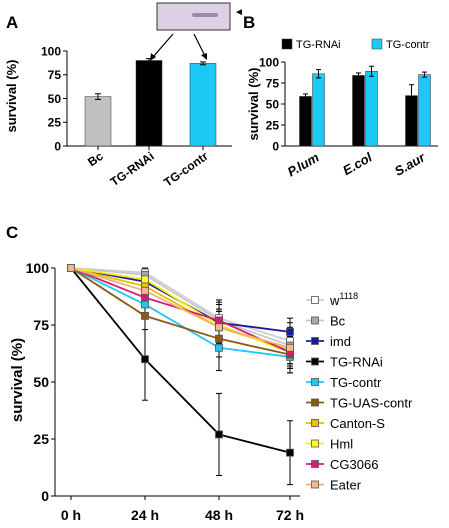 The width and height of the screenshot is (449, 528). Describe the element at coordinates (163, 45) in the screenshot. I see `a-arrow-to-tg-rnai` at that location.